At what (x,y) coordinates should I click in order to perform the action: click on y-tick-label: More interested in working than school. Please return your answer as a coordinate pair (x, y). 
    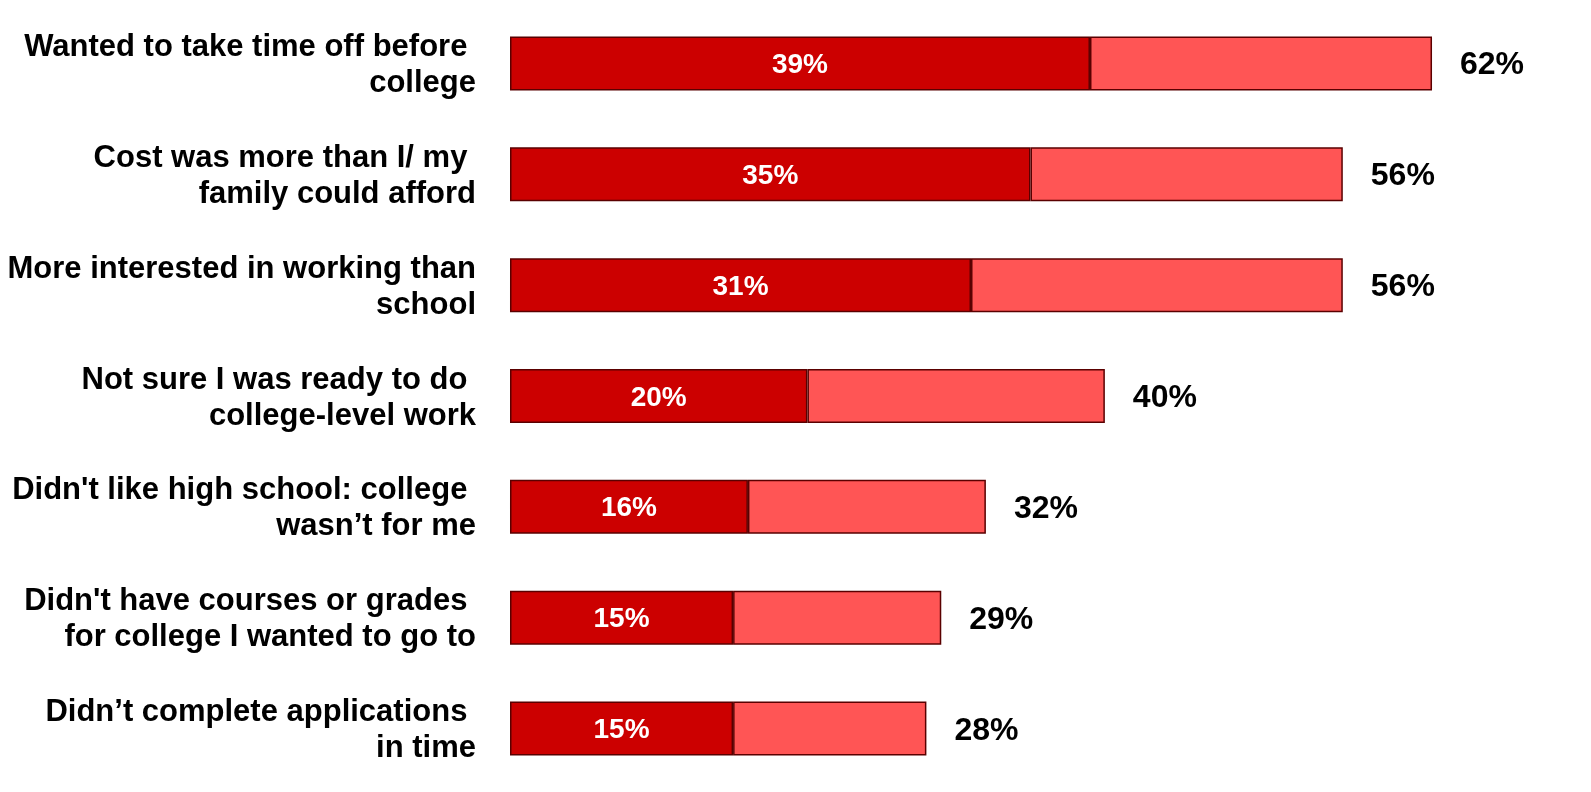
    Looking at the image, I should click on (241, 285).